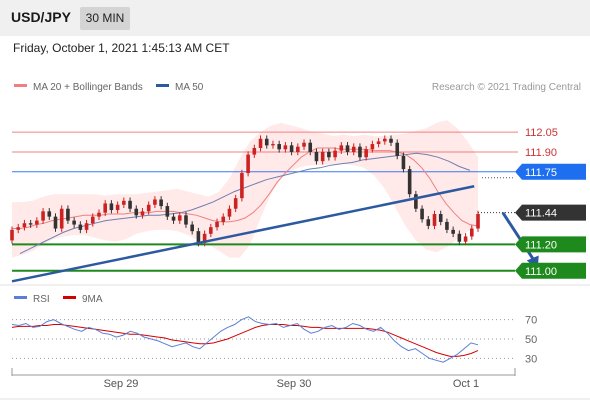 The width and height of the screenshot is (590, 400). I want to click on rsi-tick-label: 30, so click(531, 359).